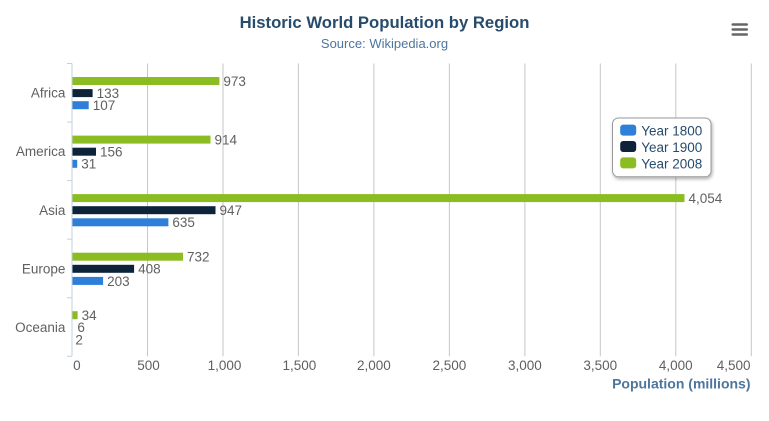 The width and height of the screenshot is (769, 421). Describe the element at coordinates (79, 339) in the screenshot. I see `svg-text: 2` at that location.